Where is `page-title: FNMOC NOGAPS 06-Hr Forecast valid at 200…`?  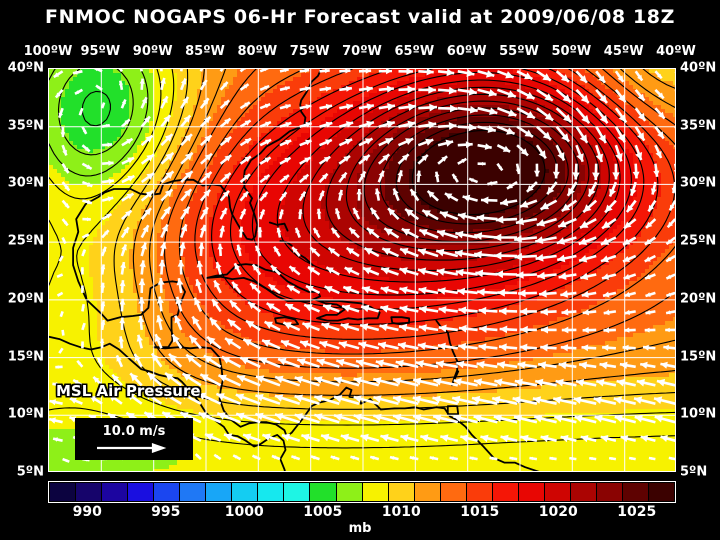
page-title: FNMOC NOGAPS 06-Hr Forecast valid at 200… is located at coordinates (360, 17).